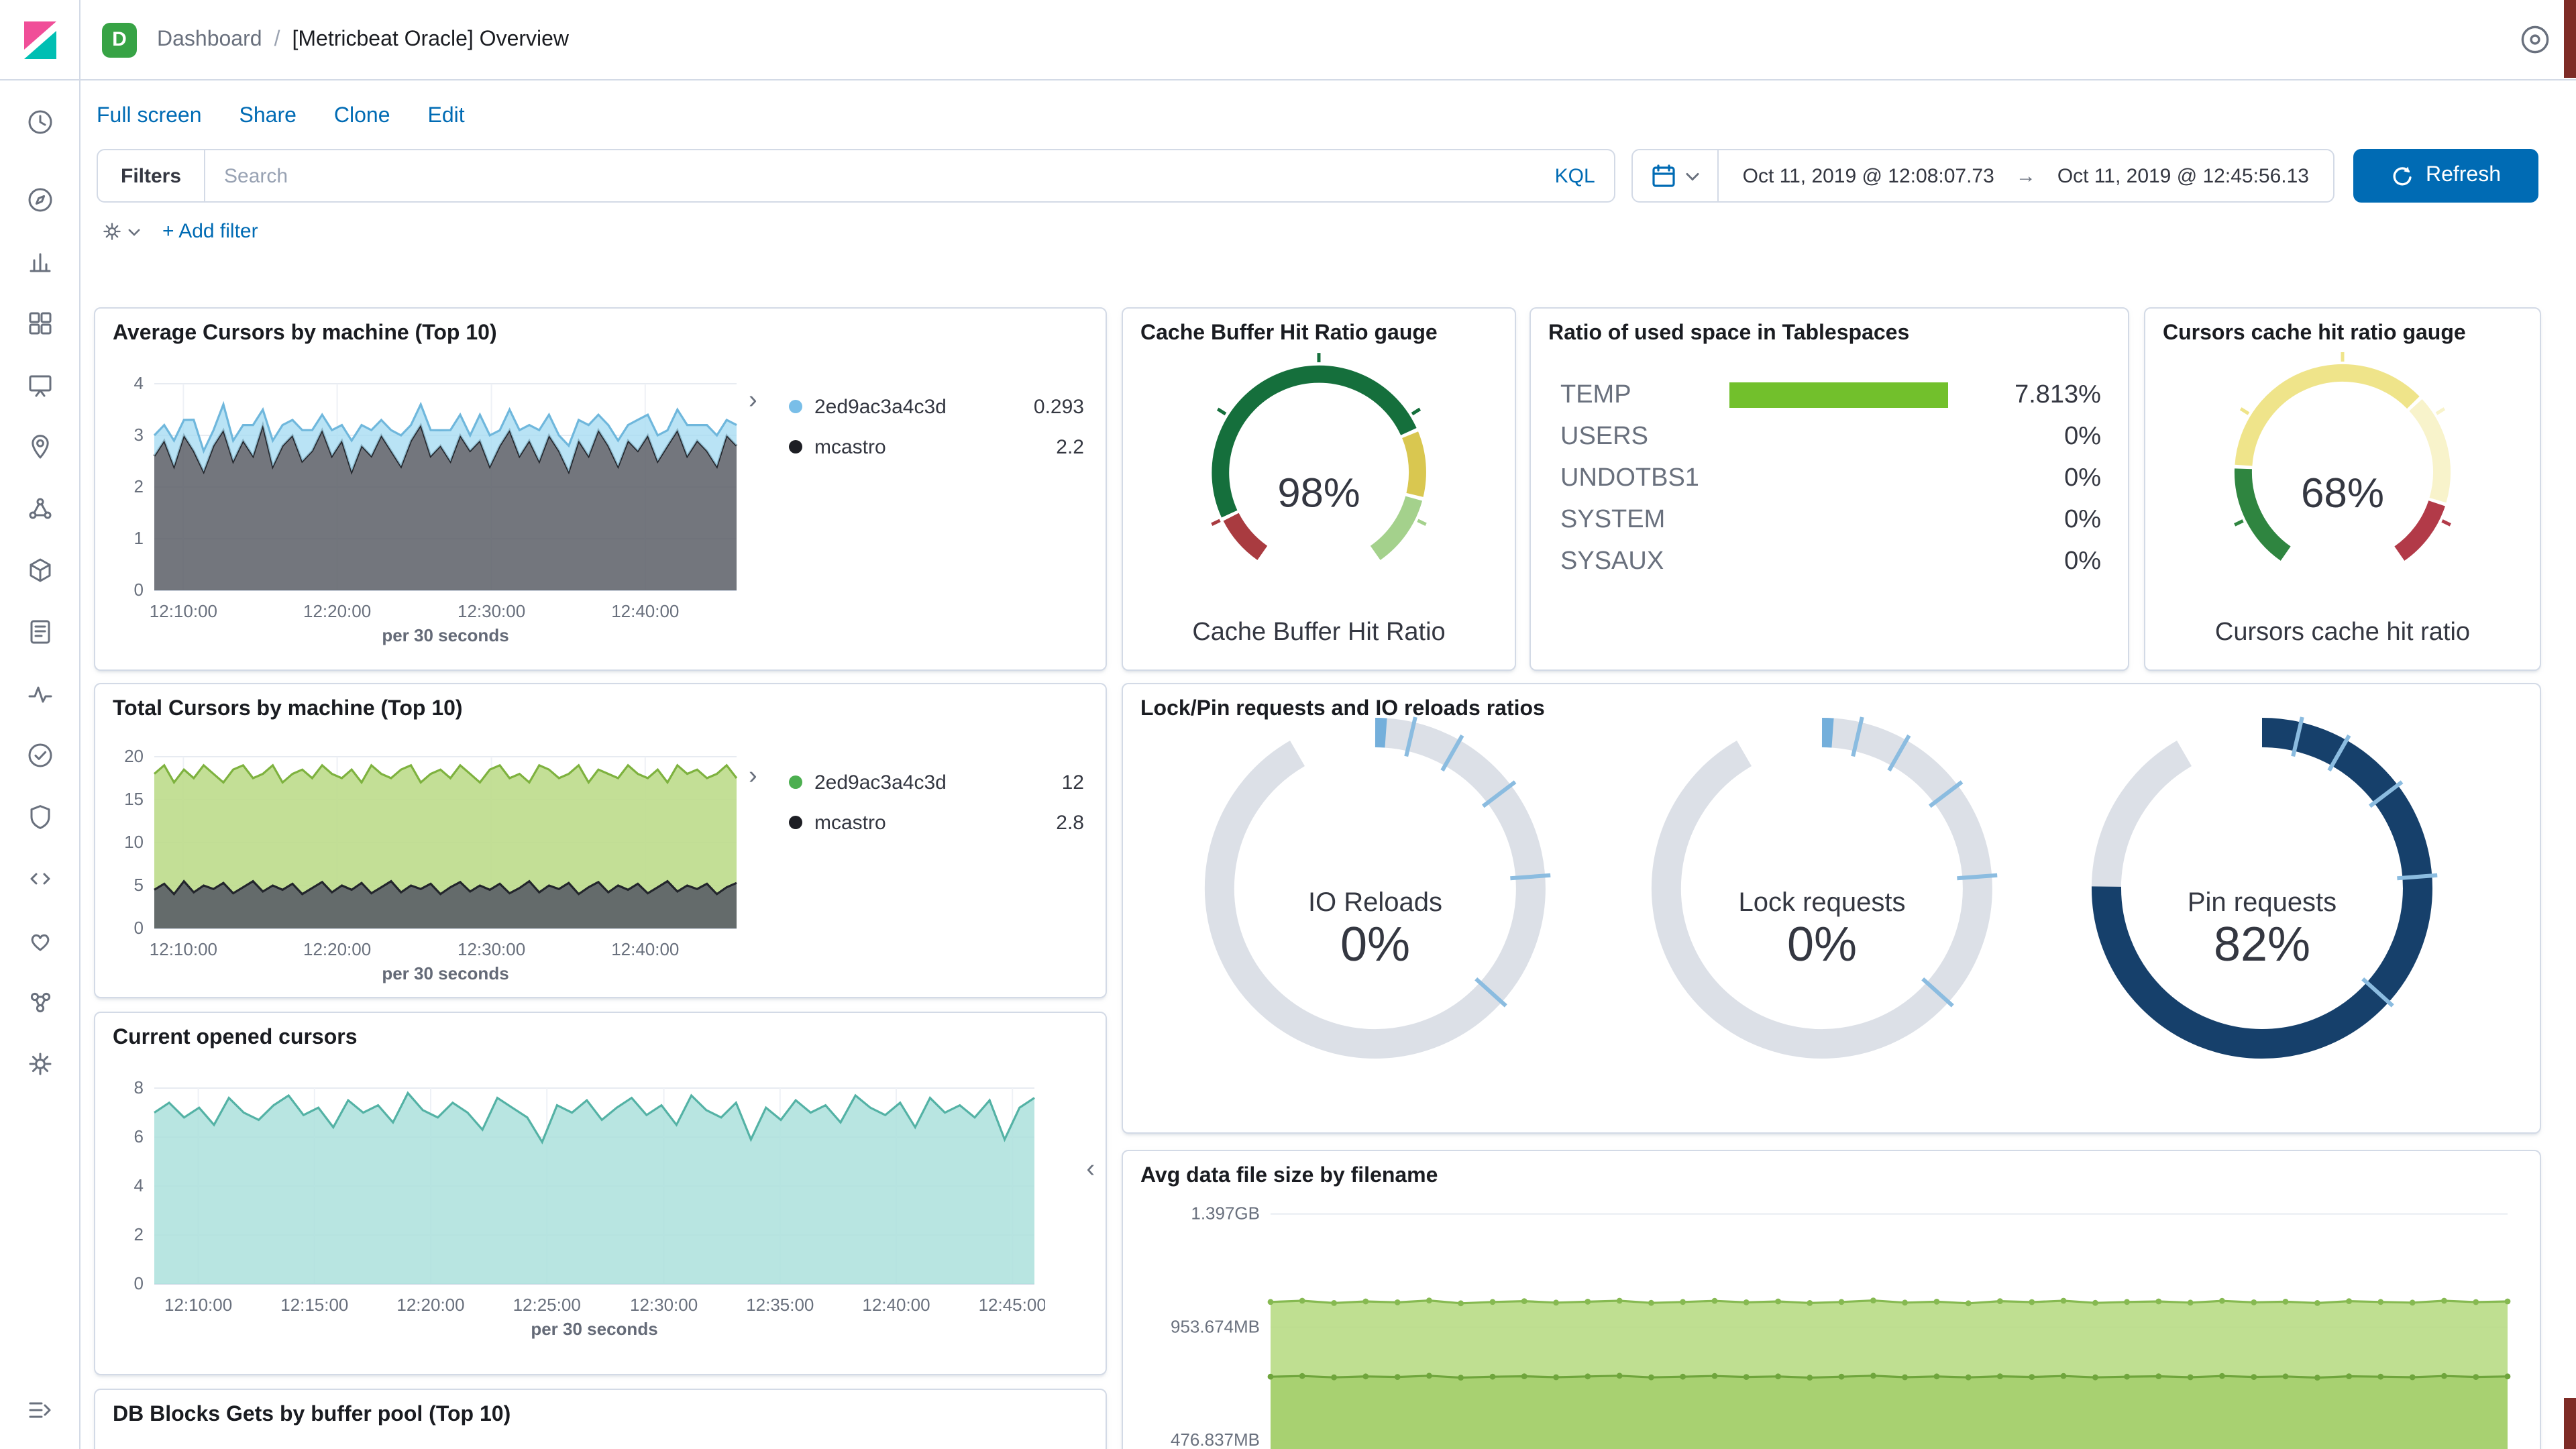 Image resolution: width=2576 pixels, height=1449 pixels. What do you see at coordinates (39, 693) in the screenshot?
I see `sidebar-apm-icon` at bounding box center [39, 693].